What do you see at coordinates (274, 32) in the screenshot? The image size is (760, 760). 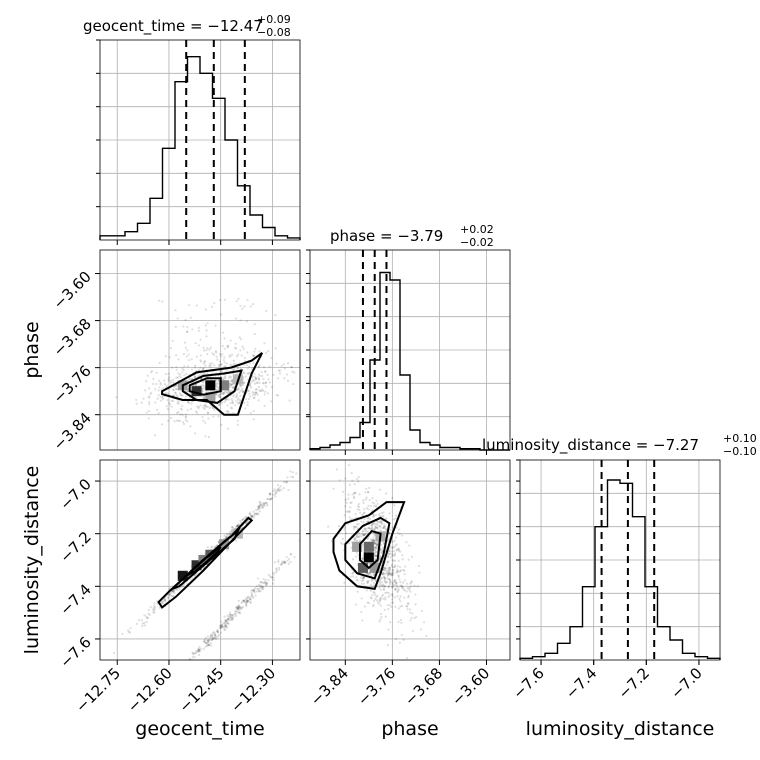 I see `title-geocent-time-sub: −0.08` at bounding box center [274, 32].